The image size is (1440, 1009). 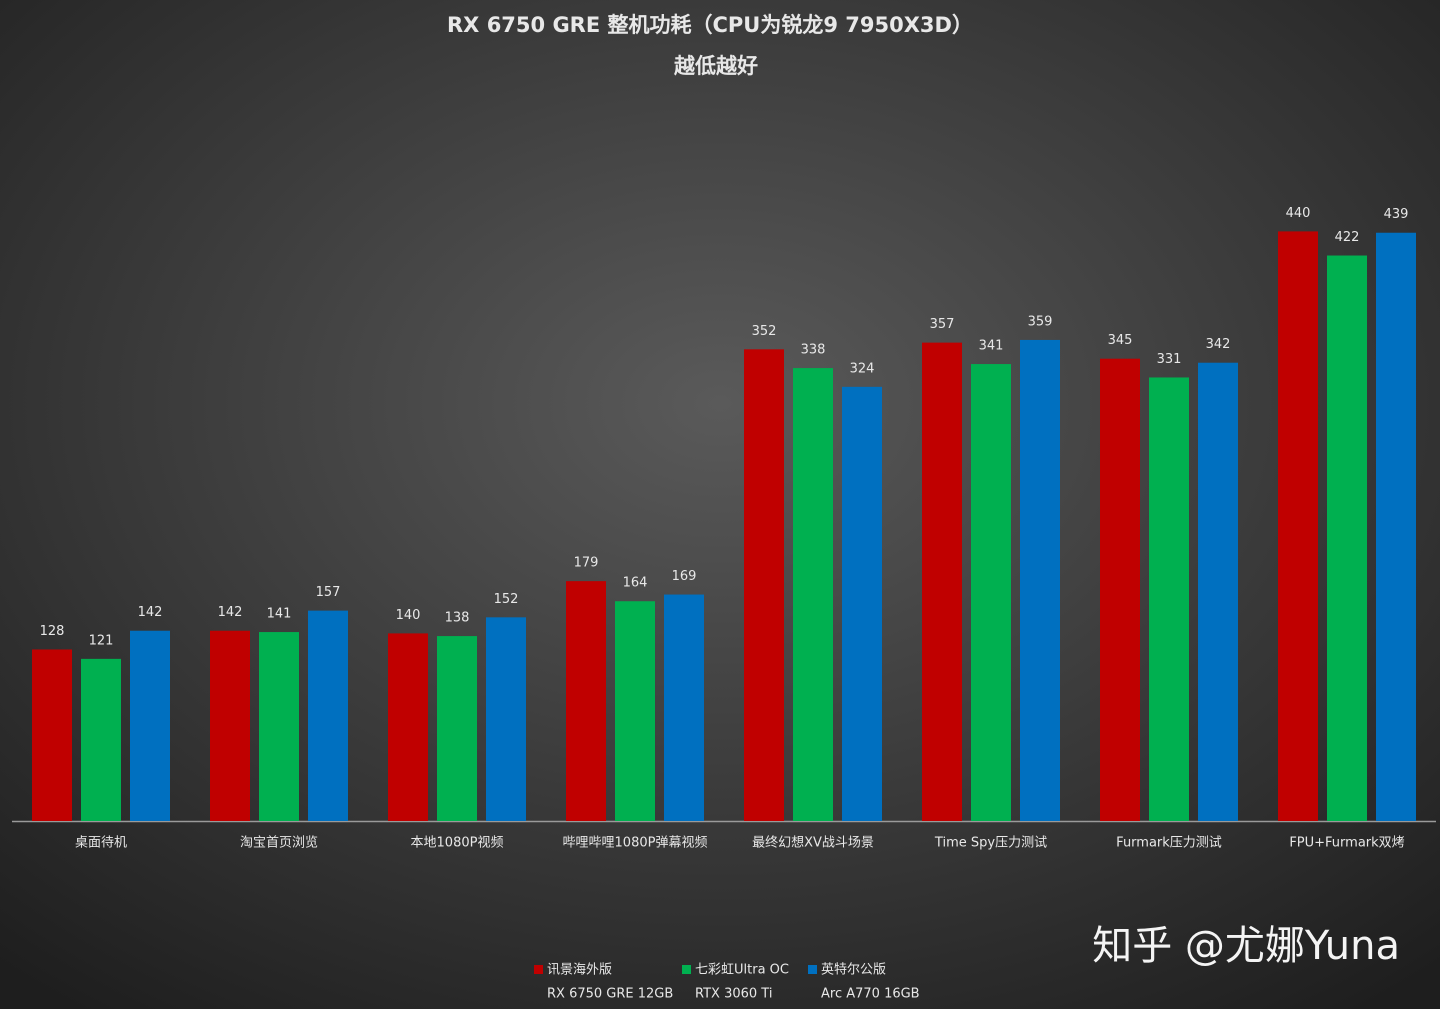 What do you see at coordinates (1040, 321) in the screenshot?
I see `data-label: 359` at bounding box center [1040, 321].